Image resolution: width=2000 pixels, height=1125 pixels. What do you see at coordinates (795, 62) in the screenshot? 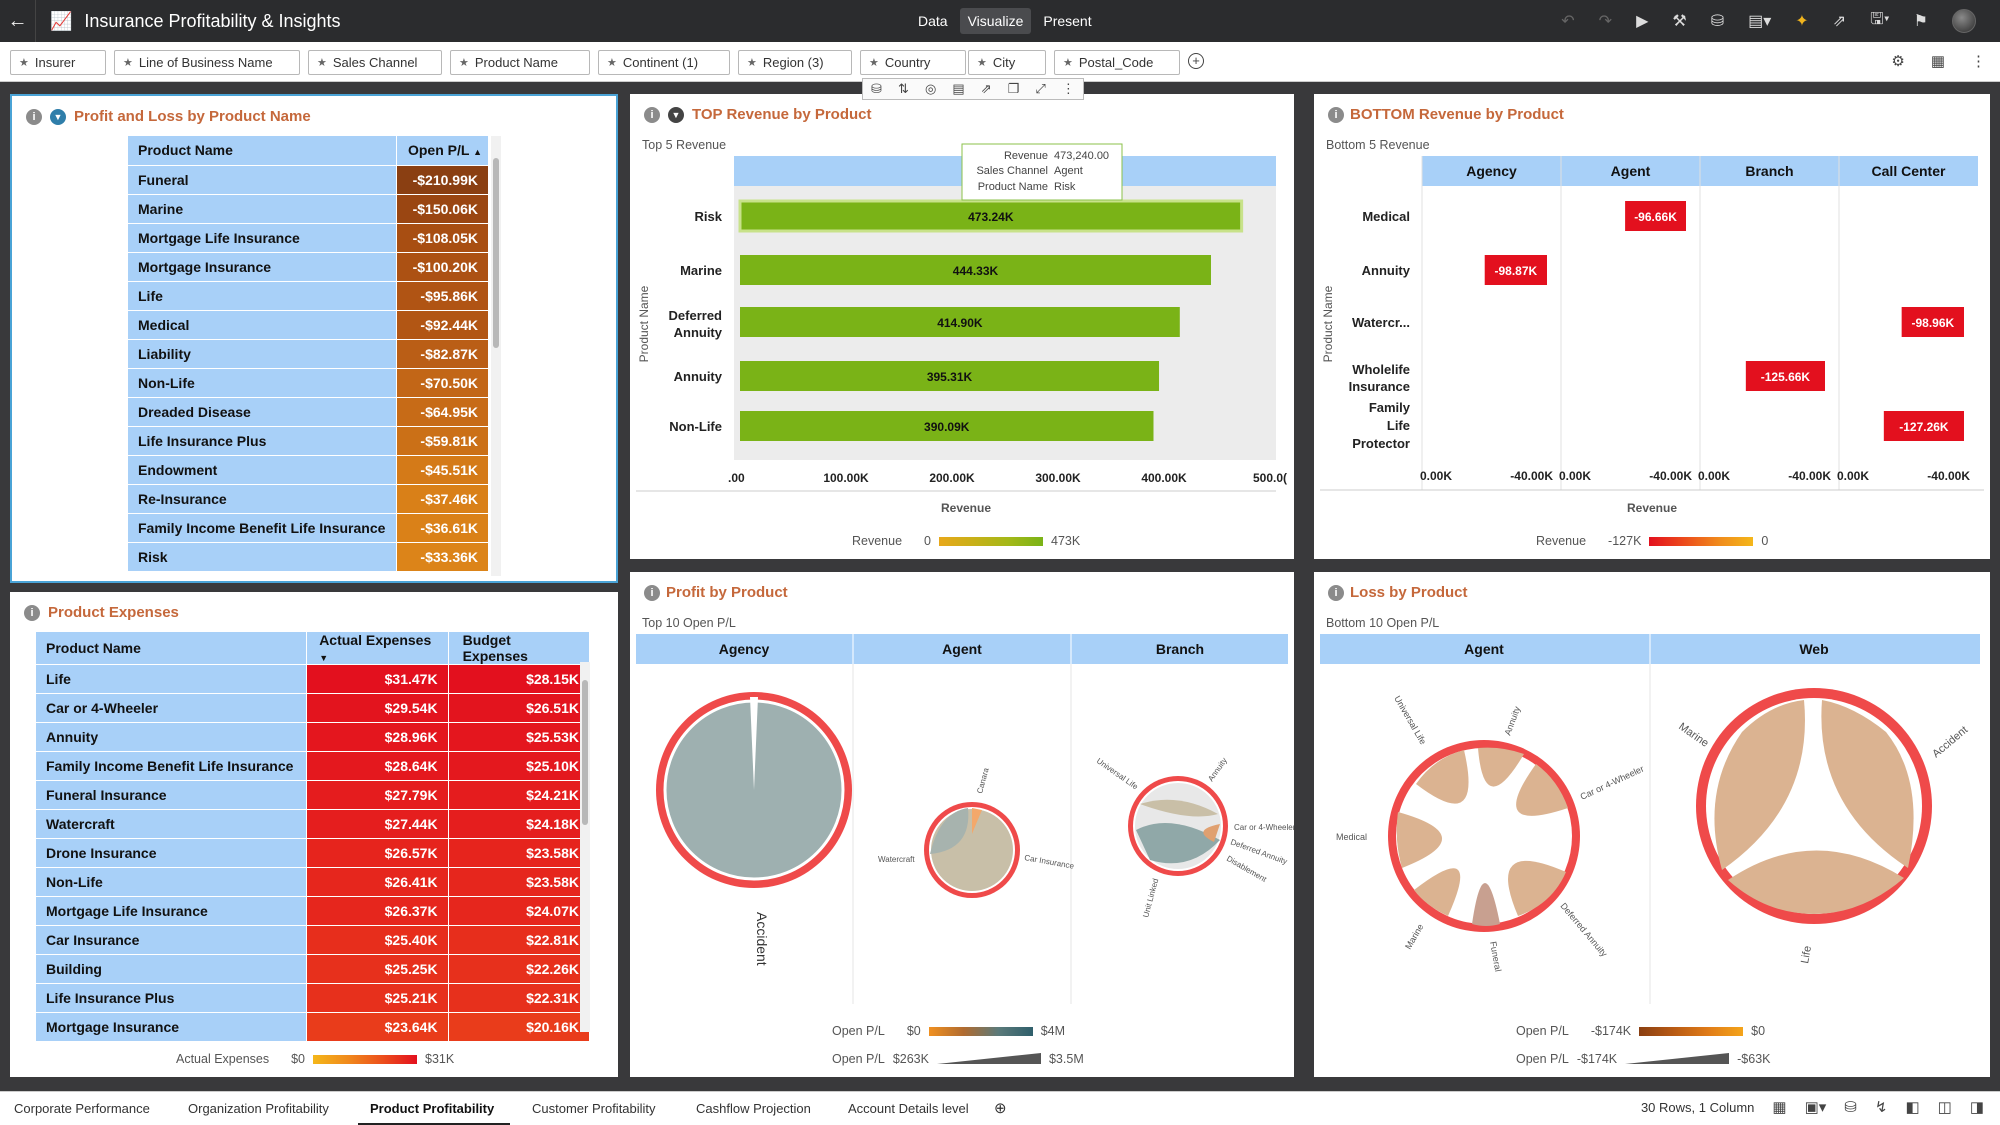
I see `filter-chip: ★ Region (3)` at bounding box center [795, 62].